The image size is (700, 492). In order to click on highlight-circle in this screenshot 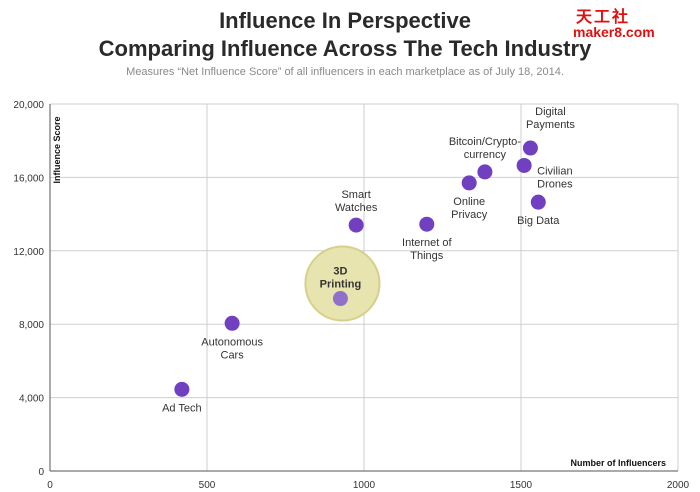, I will do `click(342, 283)`.